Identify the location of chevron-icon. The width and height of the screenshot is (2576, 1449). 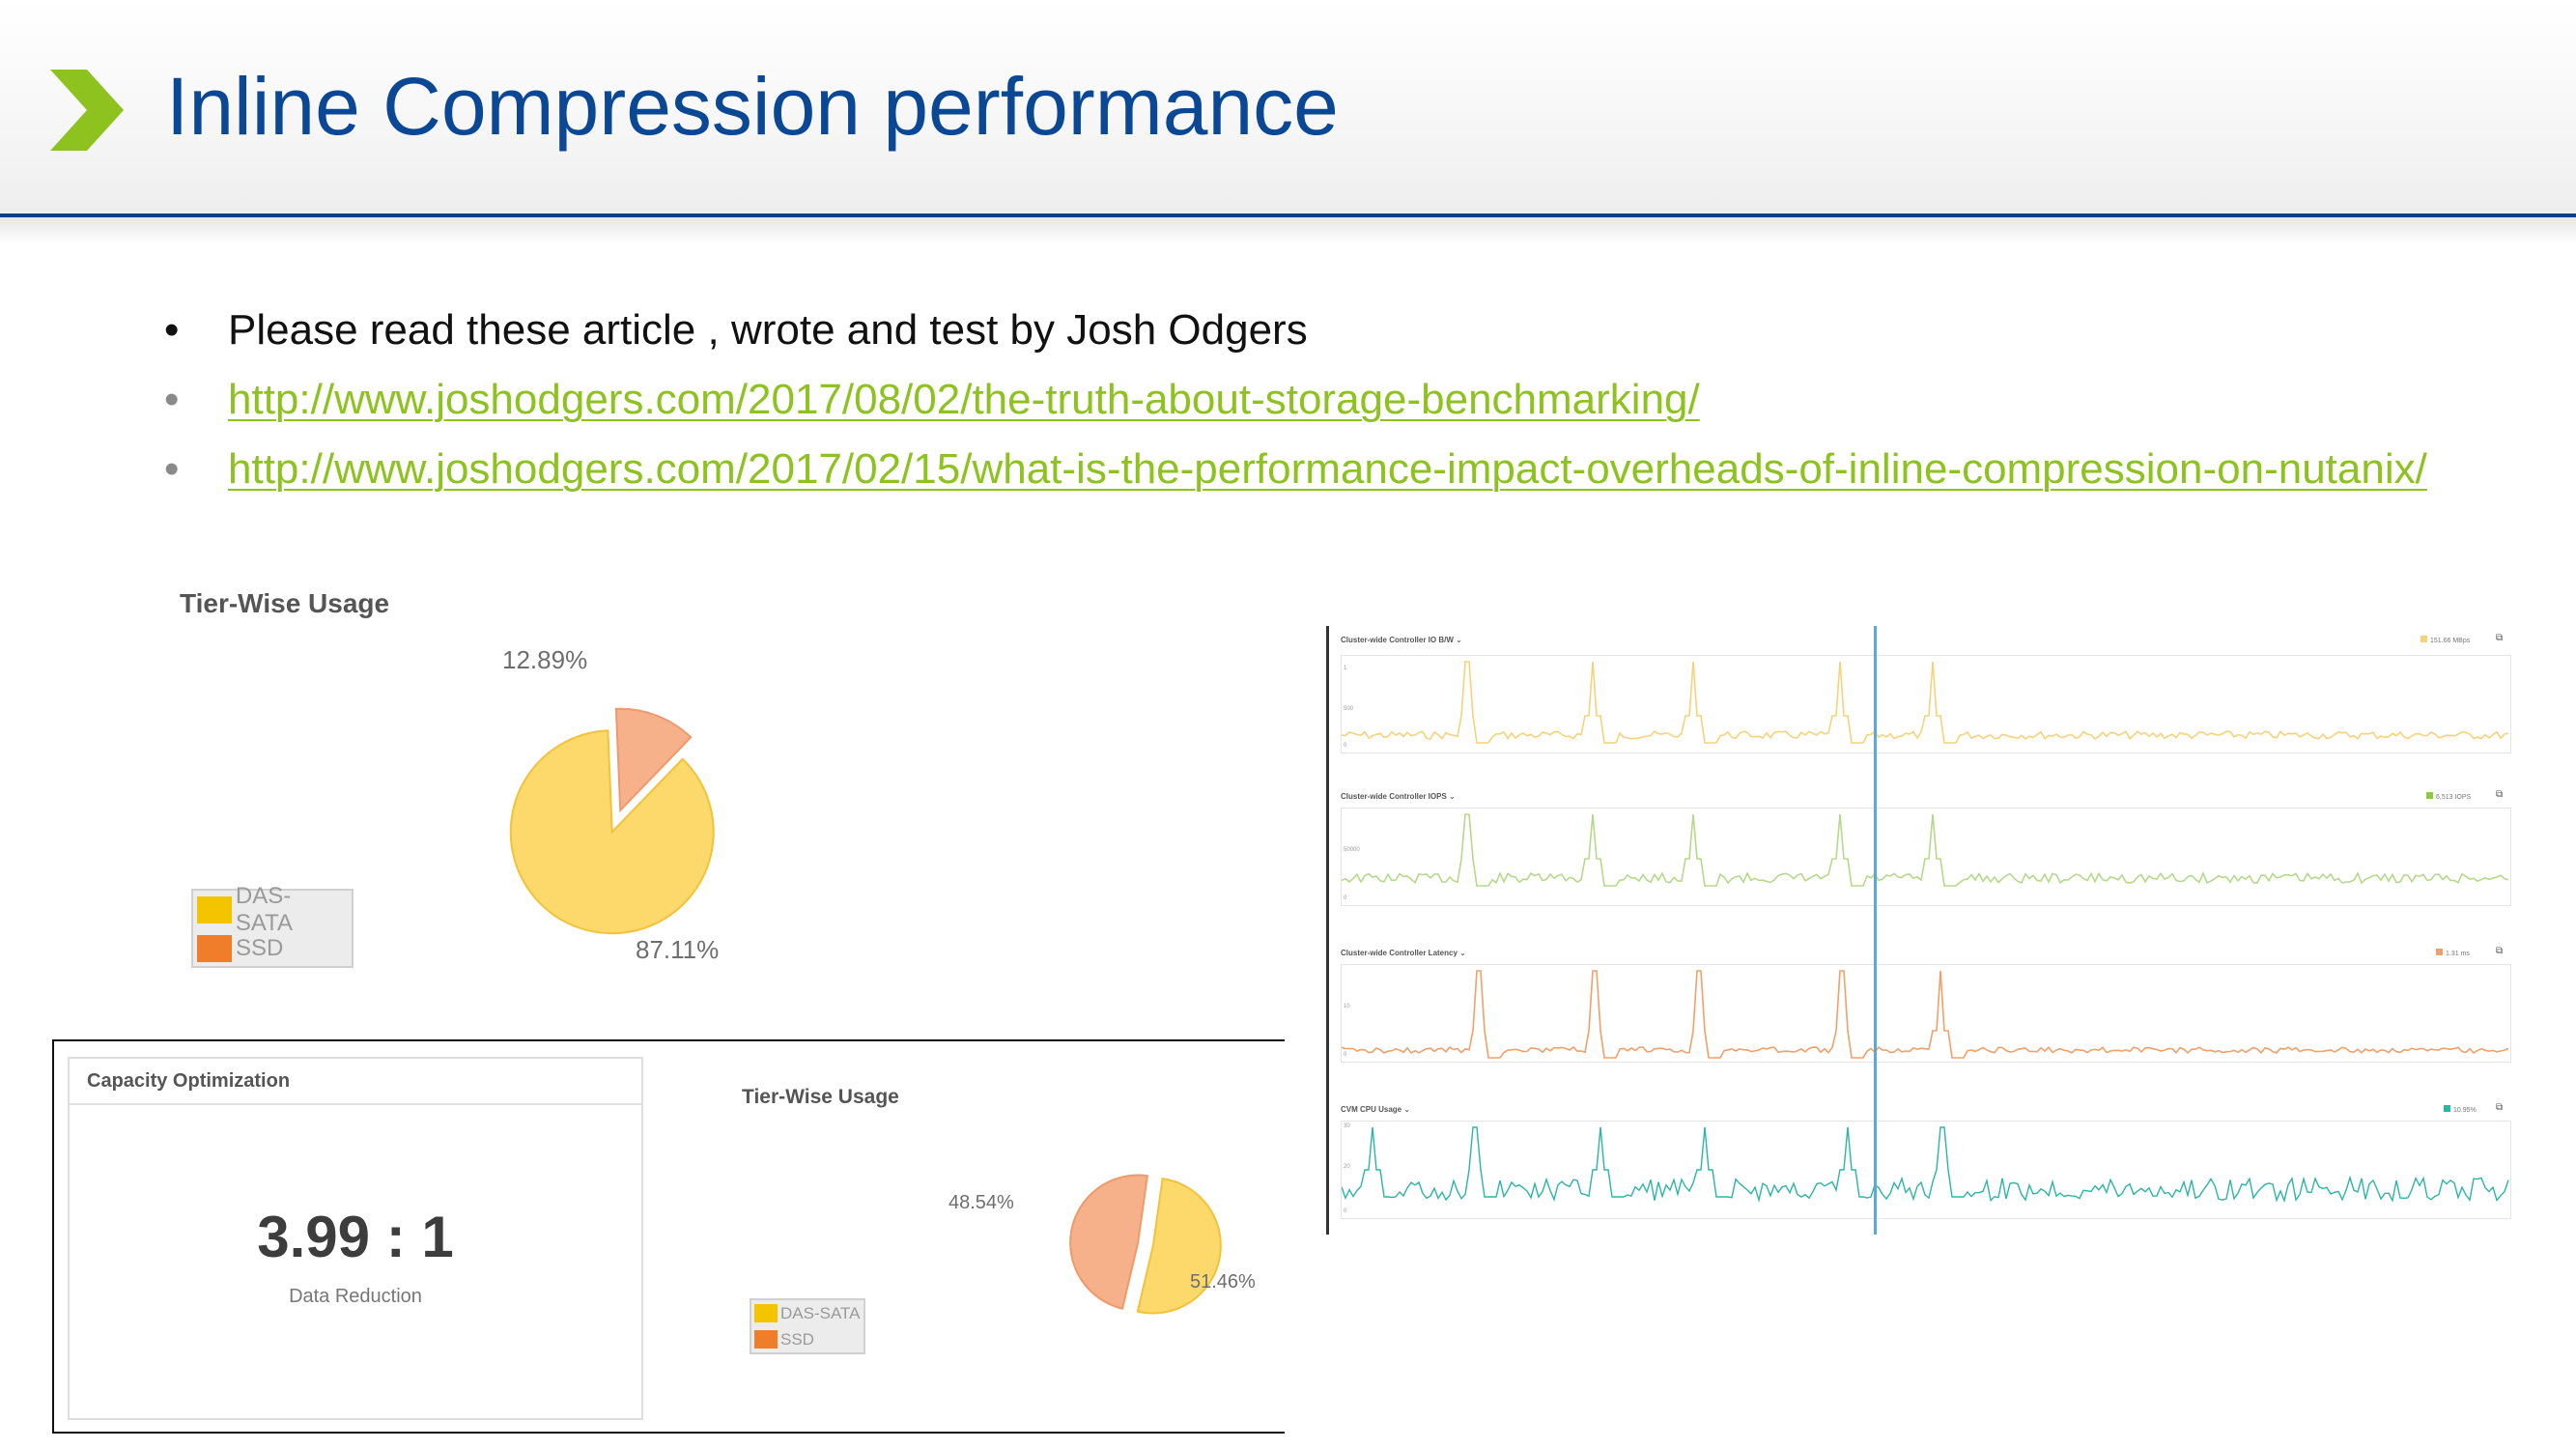
(87, 110).